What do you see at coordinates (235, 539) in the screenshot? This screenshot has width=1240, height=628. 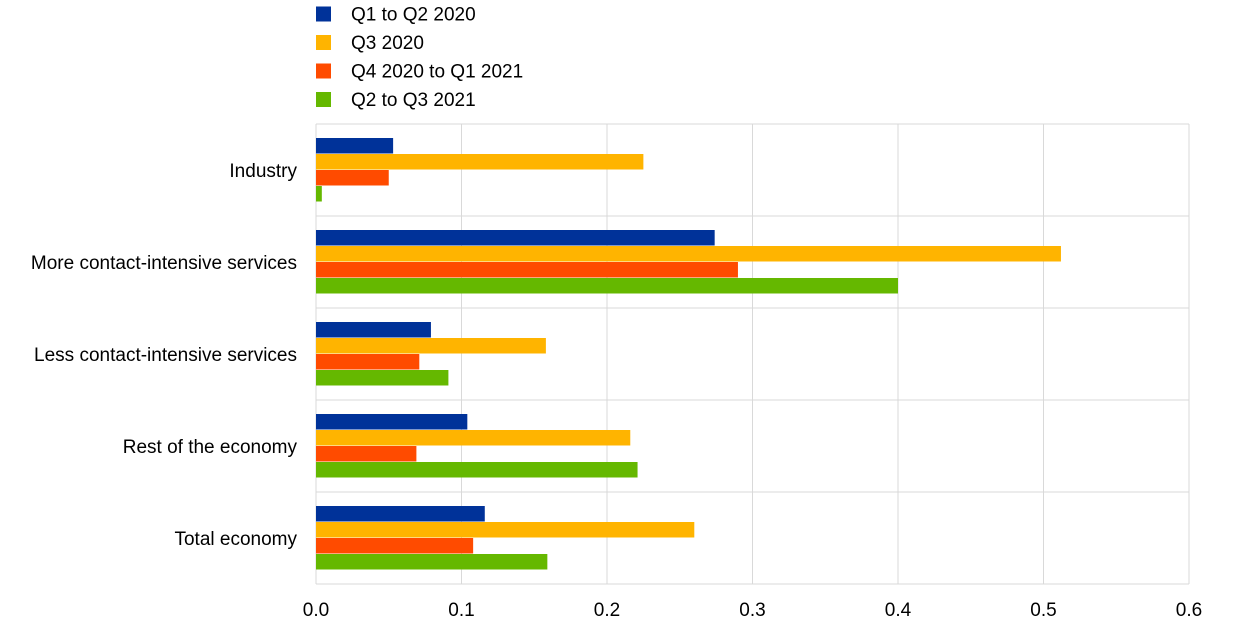 I see `category-label-4: Total economy` at bounding box center [235, 539].